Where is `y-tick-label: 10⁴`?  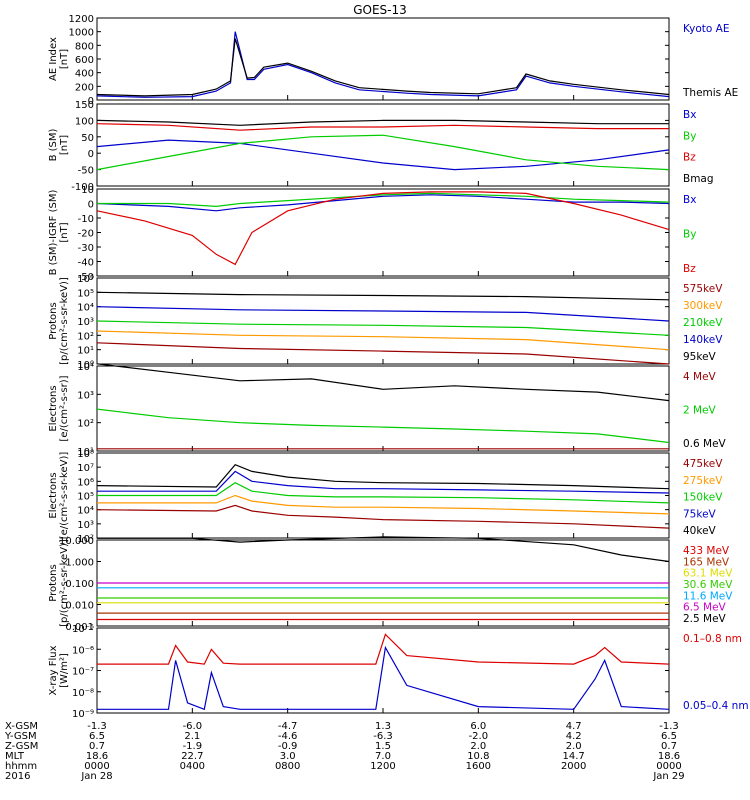
y-tick-label: 10⁴ is located at coordinates (85, 308).